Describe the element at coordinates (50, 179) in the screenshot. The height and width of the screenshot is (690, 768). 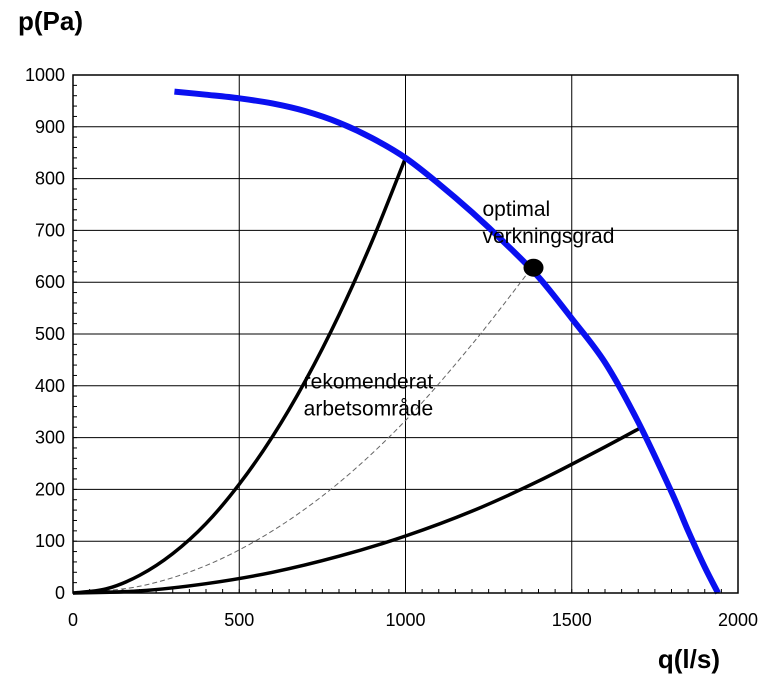
I see `y-tick-label: 800` at that location.